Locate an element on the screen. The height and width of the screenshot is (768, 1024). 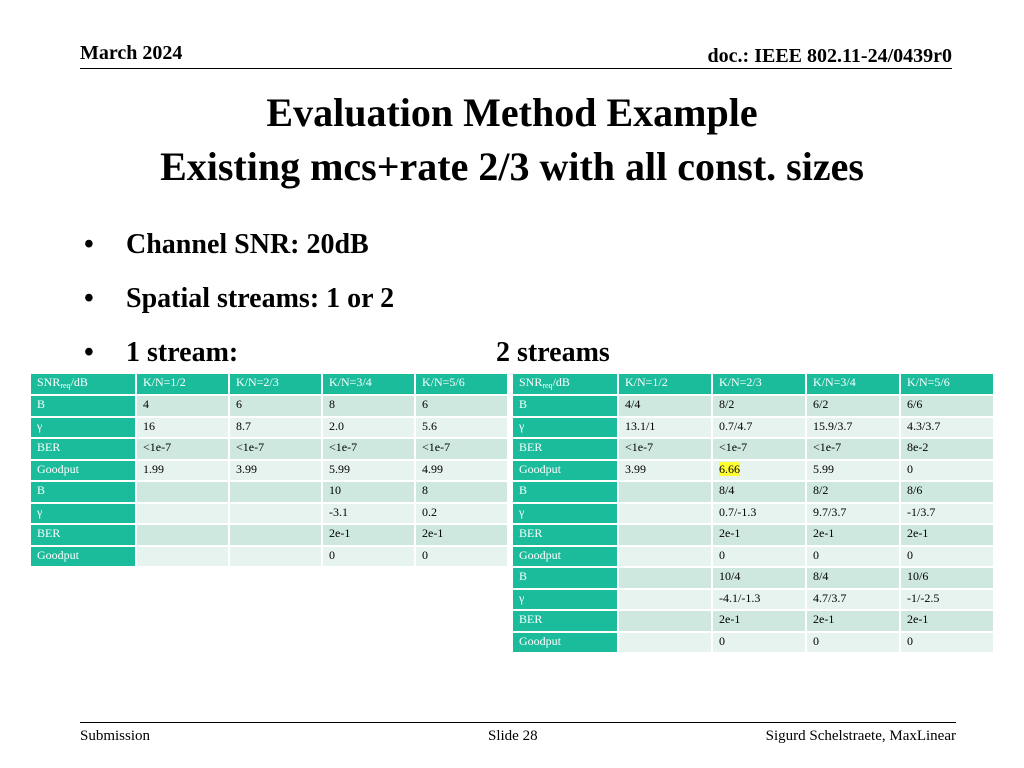
cell-value: 6 is located at coordinates (425, 404).